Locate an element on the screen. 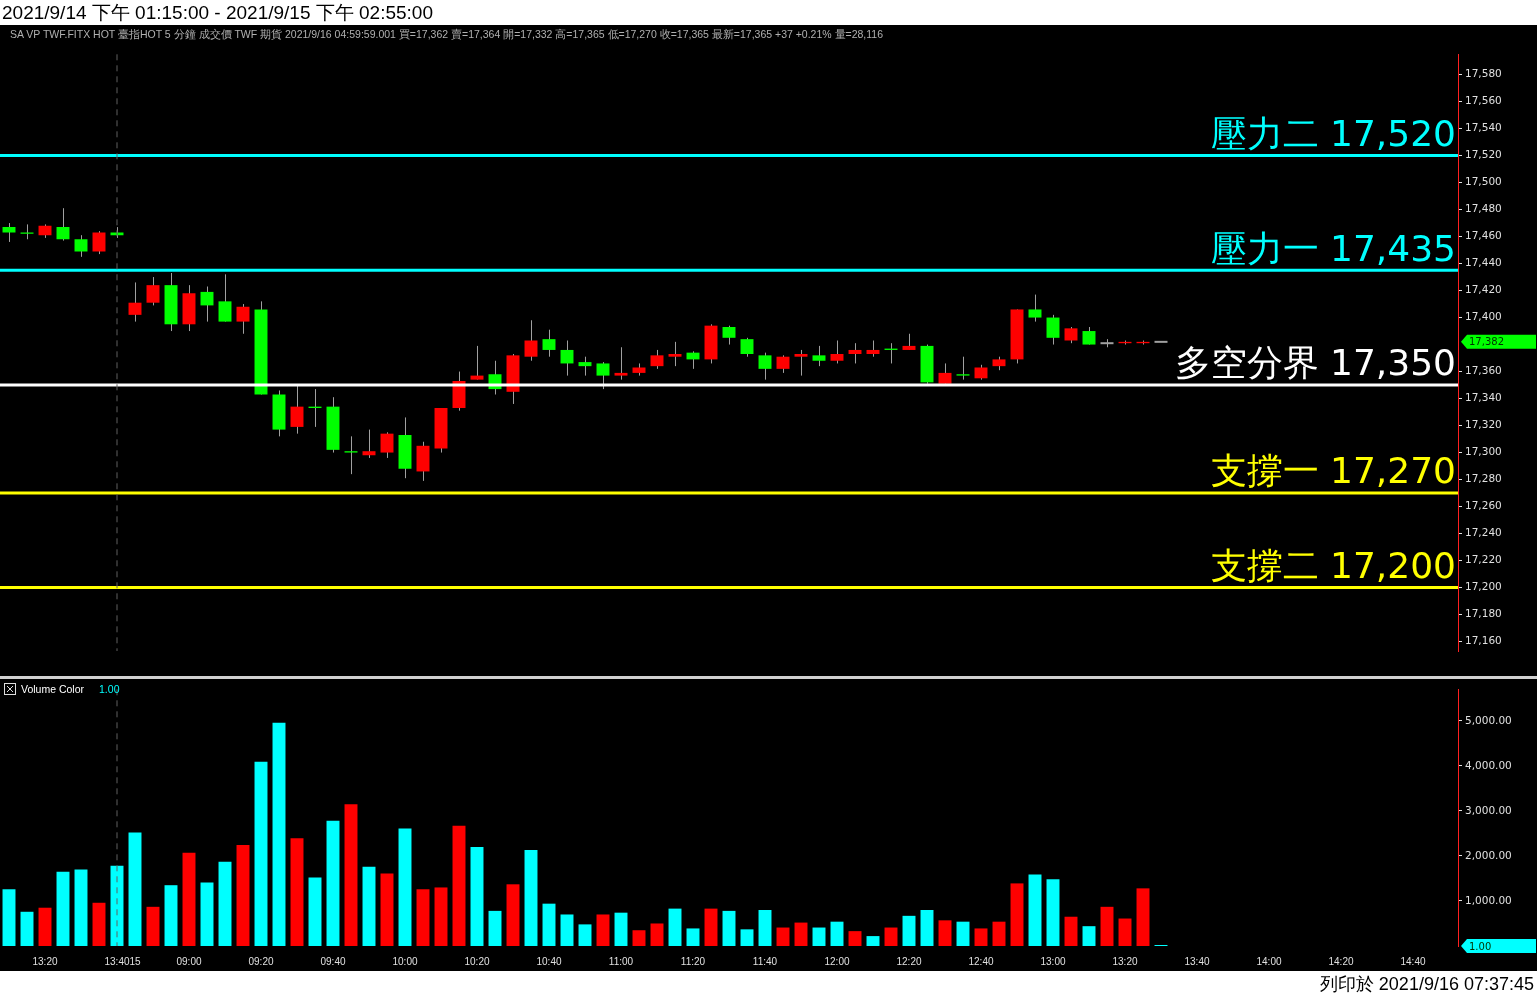  y-tick-label: 17,320 is located at coordinates (1483, 424).